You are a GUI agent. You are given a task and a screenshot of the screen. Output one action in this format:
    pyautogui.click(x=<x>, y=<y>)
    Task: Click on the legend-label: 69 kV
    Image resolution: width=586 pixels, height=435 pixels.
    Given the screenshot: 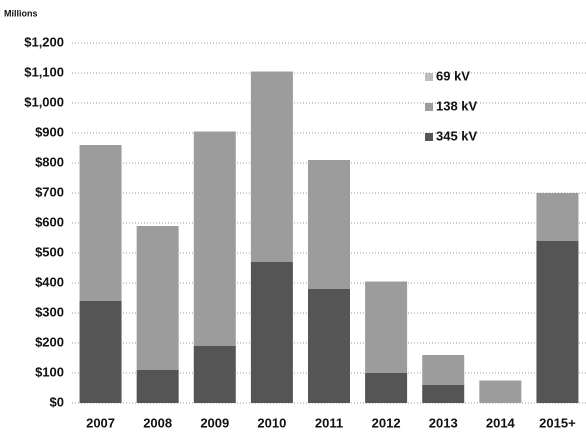 What is the action you would take?
    pyautogui.click(x=453, y=75)
    